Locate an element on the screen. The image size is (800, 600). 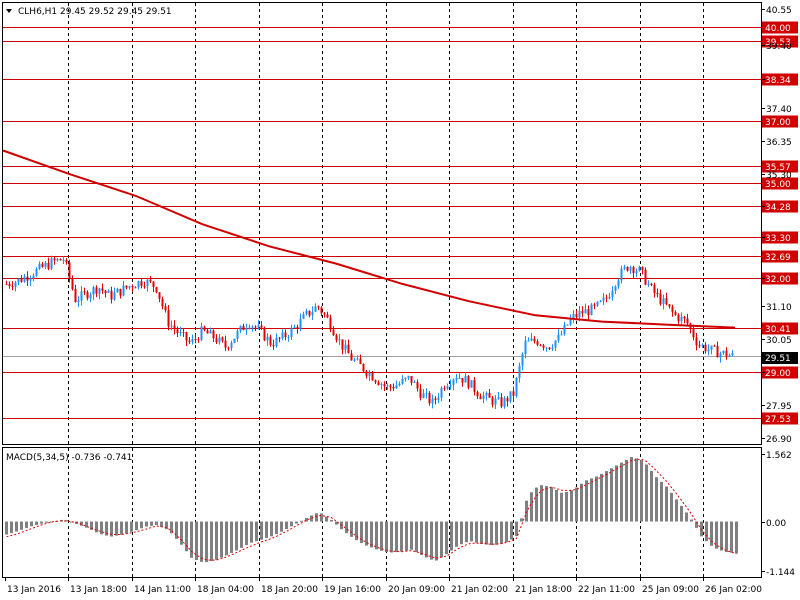
price-tick-label: 36.35 is located at coordinates (779, 143).